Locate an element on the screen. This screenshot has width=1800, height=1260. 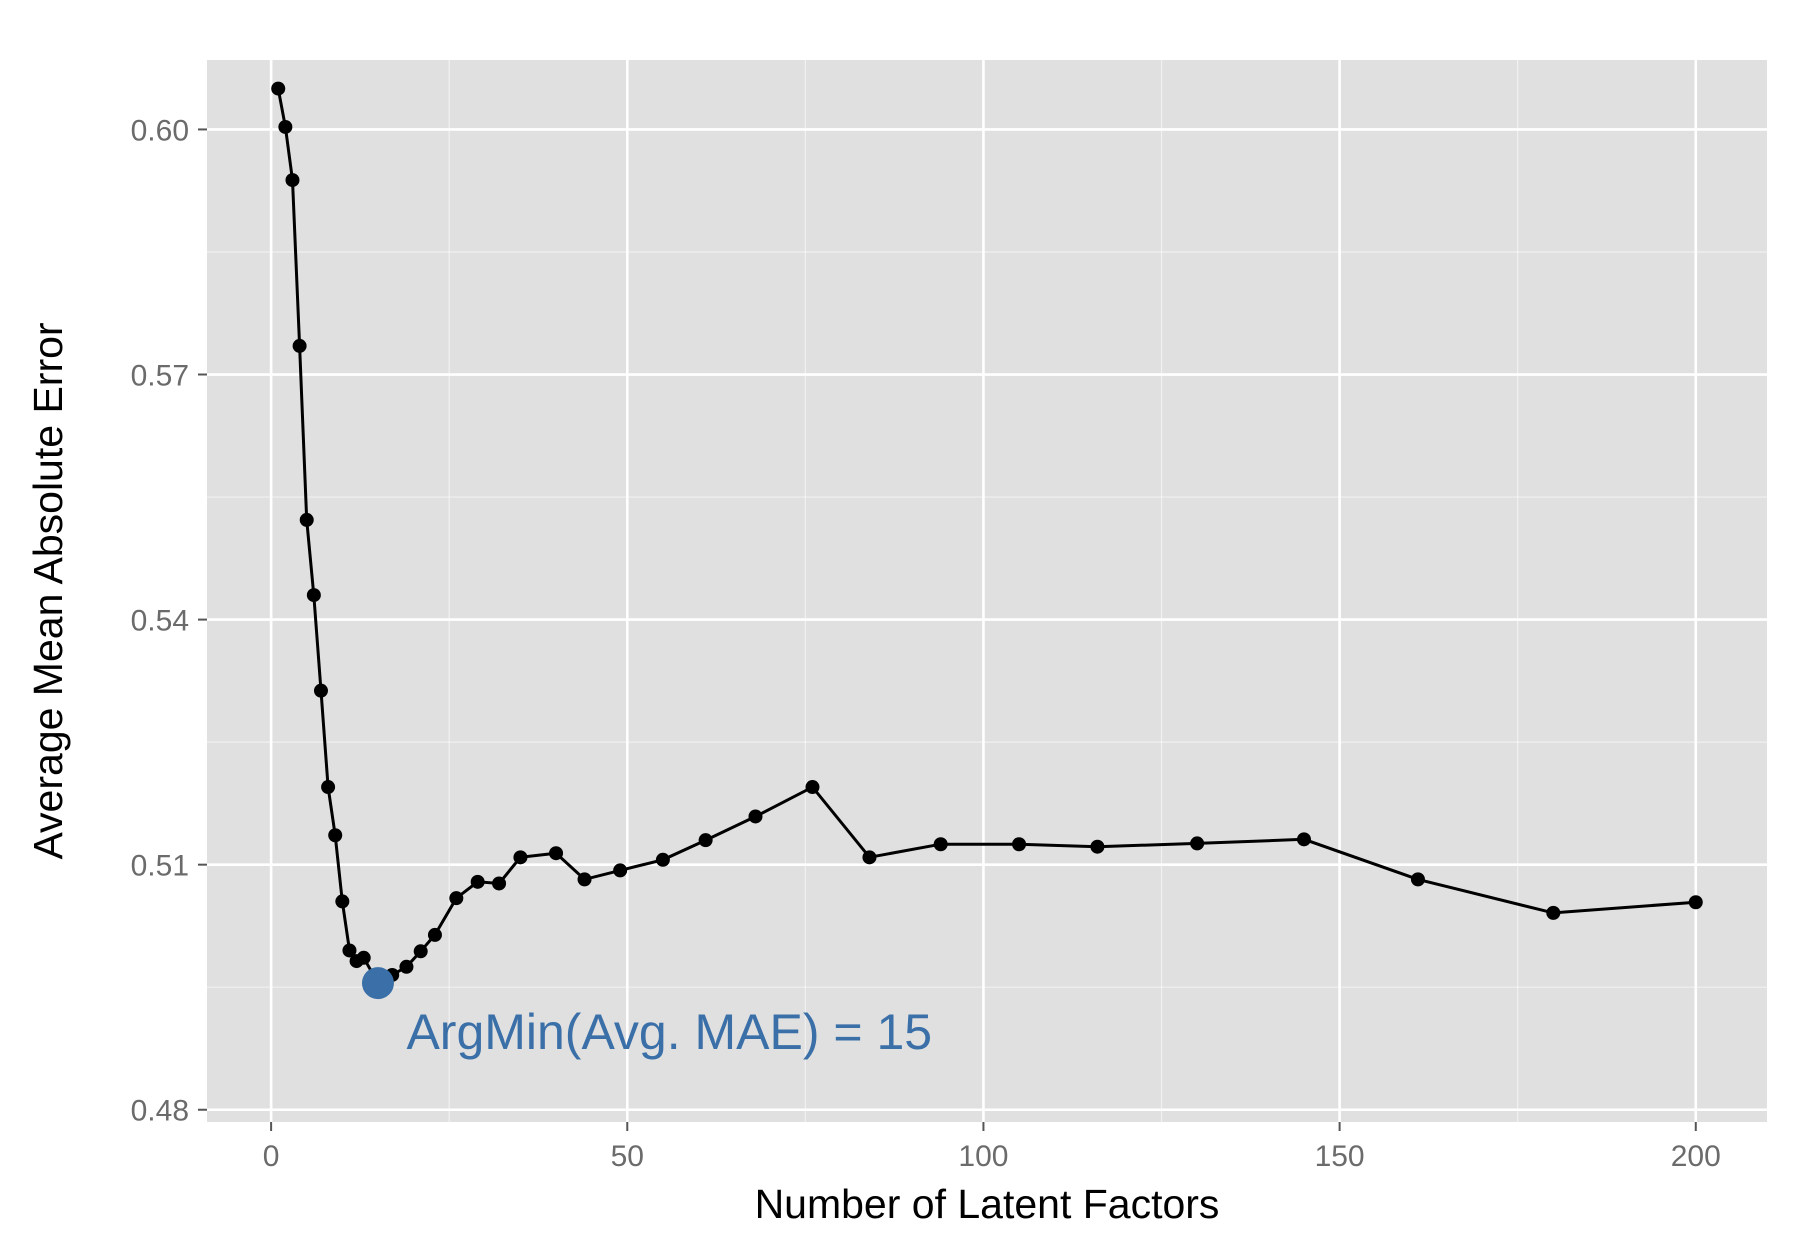
x-tick-label: 150 is located at coordinates (1340, 1156).